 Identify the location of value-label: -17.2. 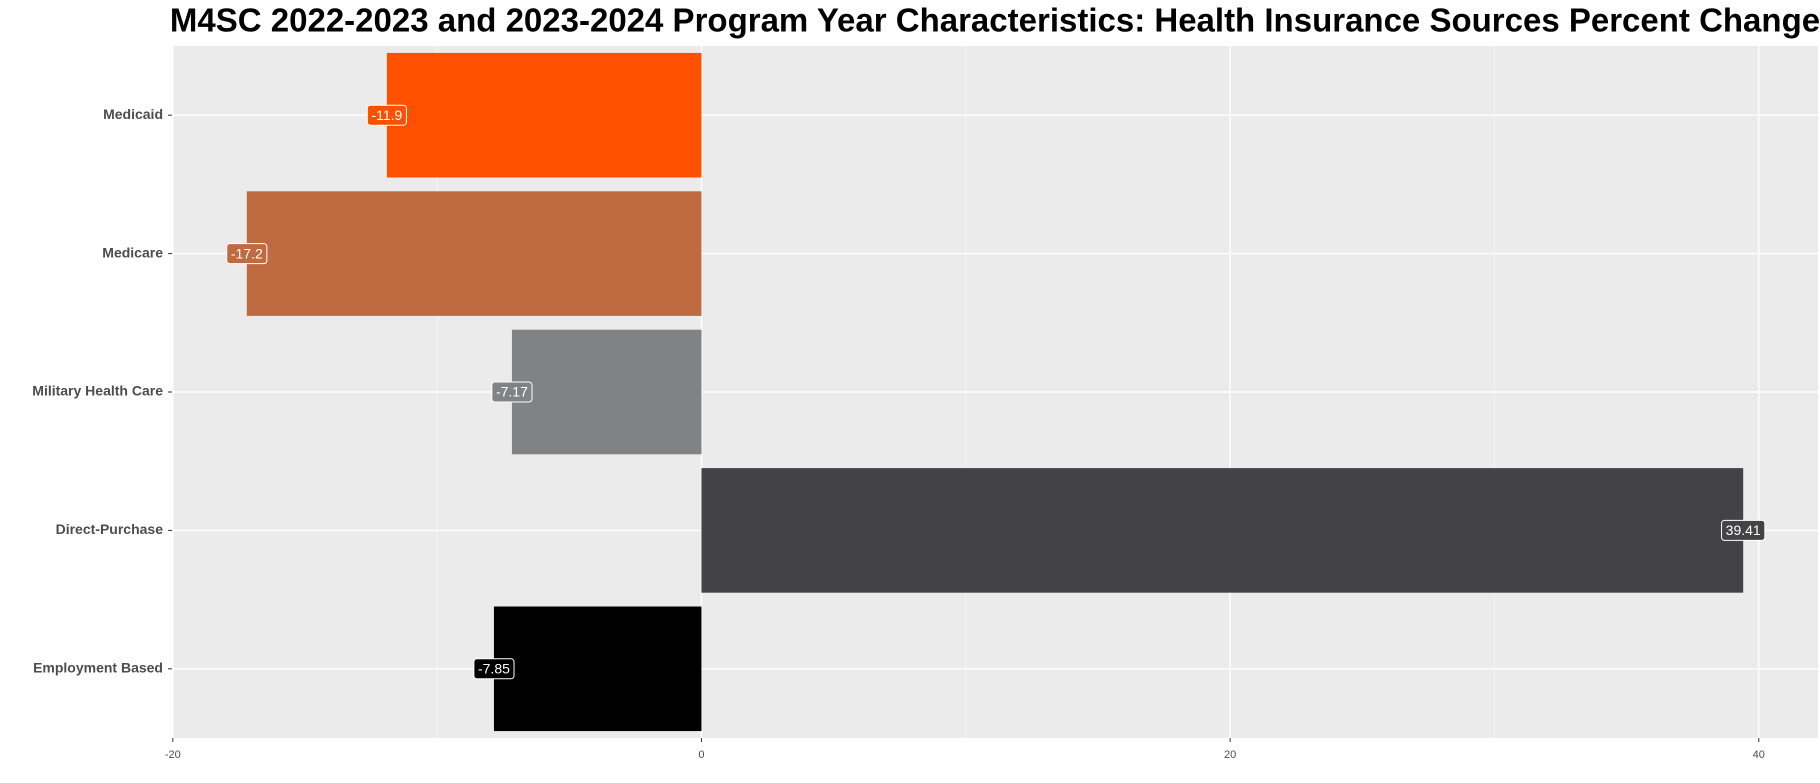
(247, 253).